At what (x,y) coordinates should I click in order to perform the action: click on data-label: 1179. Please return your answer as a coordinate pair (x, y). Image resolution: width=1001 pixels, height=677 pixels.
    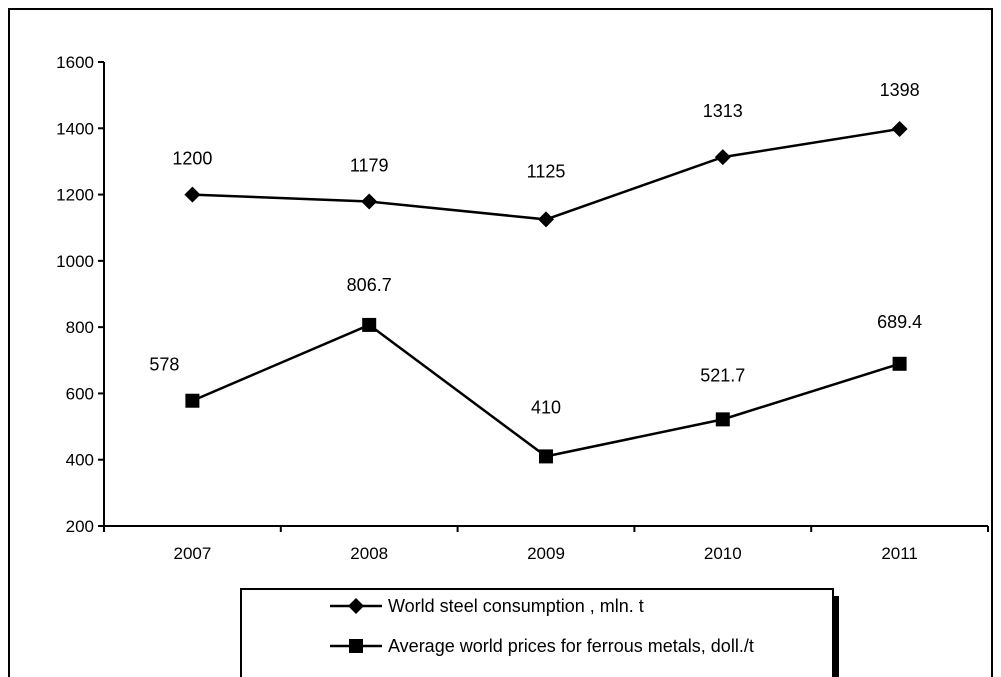
    Looking at the image, I should click on (369, 166).